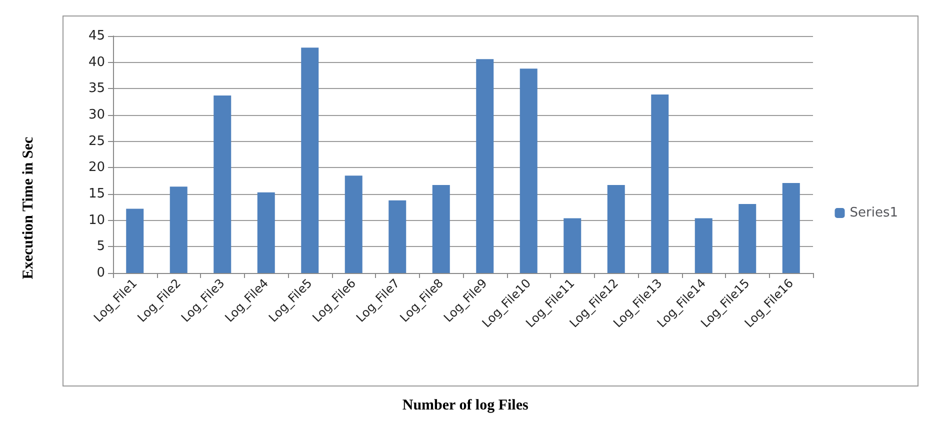  I want to click on y-tick-label: 10, so click(96, 220).